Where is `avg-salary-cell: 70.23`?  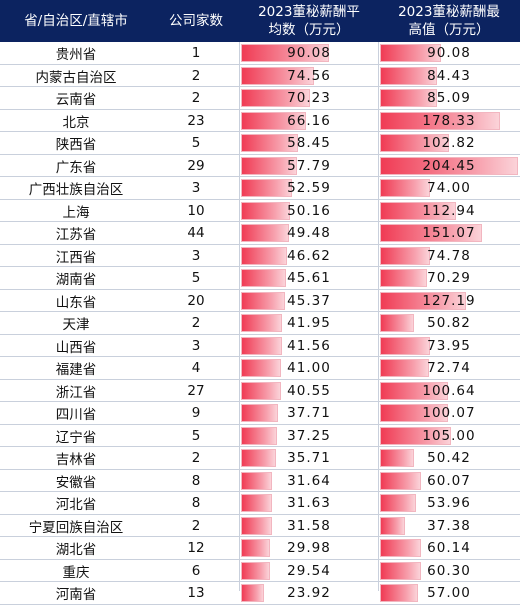 avg-salary-cell: 70.23 is located at coordinates (309, 98).